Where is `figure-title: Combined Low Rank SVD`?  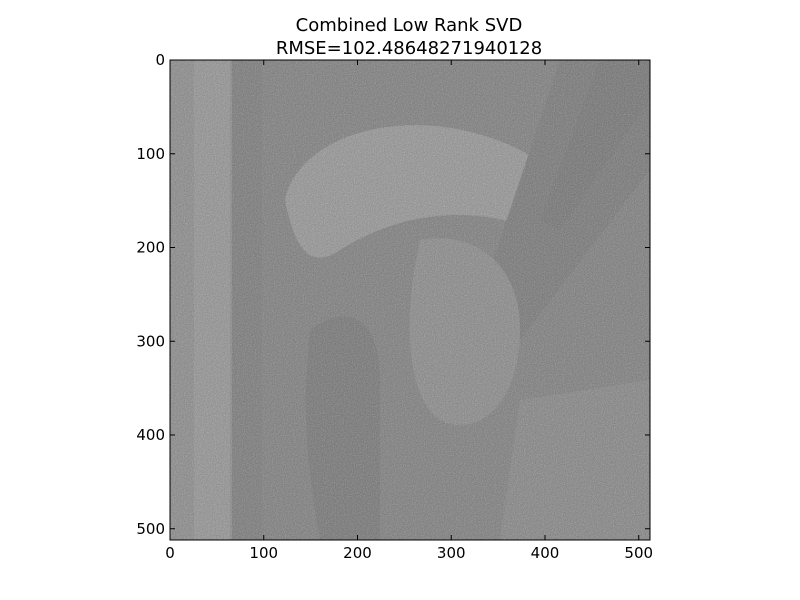
figure-title: Combined Low Rank SVD is located at coordinates (409, 25).